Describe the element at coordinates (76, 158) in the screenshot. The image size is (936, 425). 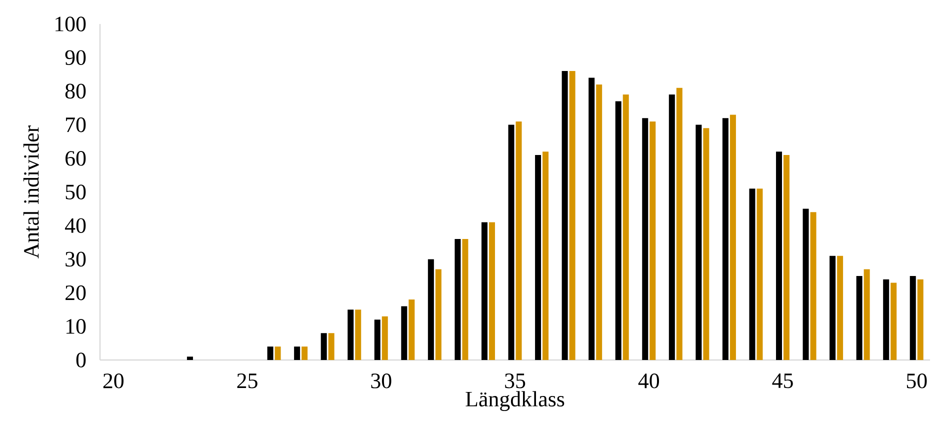
I see `y-tick-label: 60` at that location.